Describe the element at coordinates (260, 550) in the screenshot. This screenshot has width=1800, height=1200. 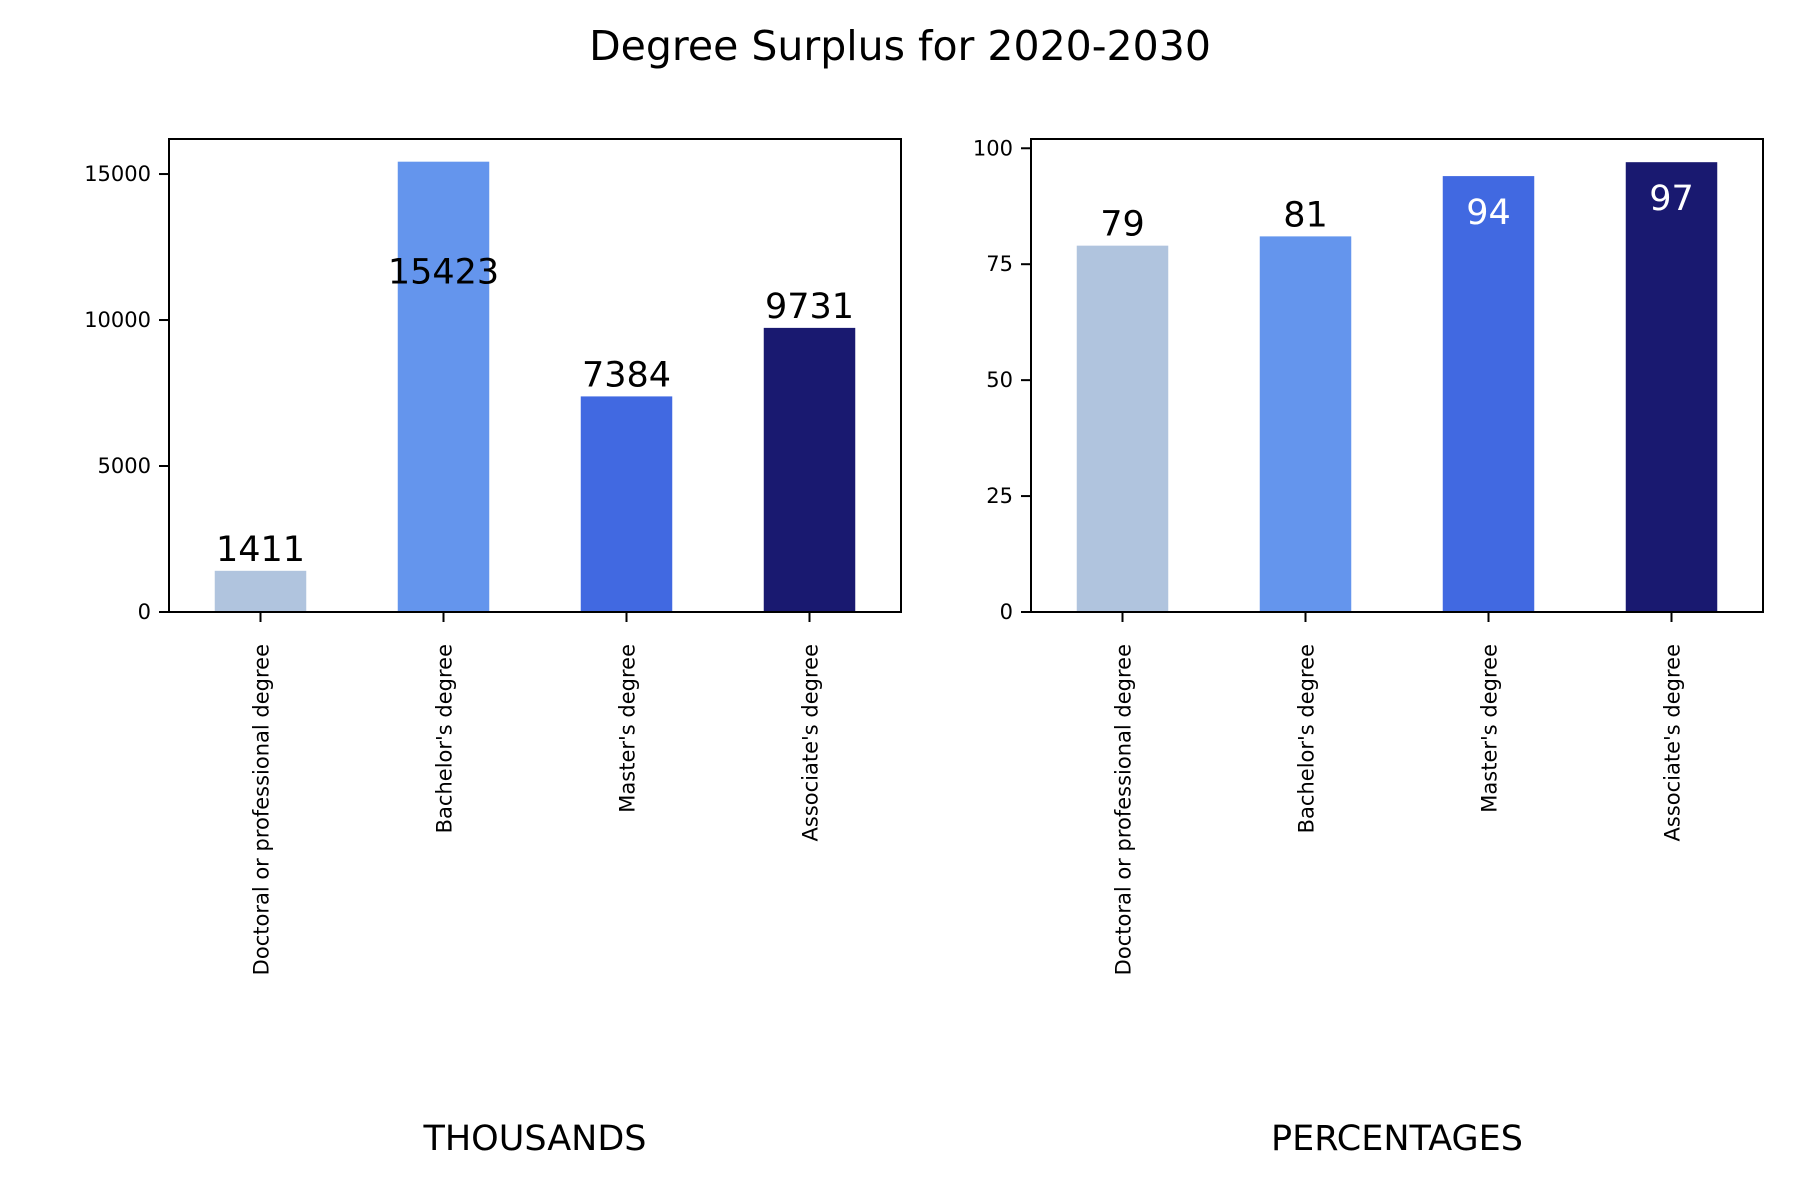
I see `data-label: 1411` at that location.